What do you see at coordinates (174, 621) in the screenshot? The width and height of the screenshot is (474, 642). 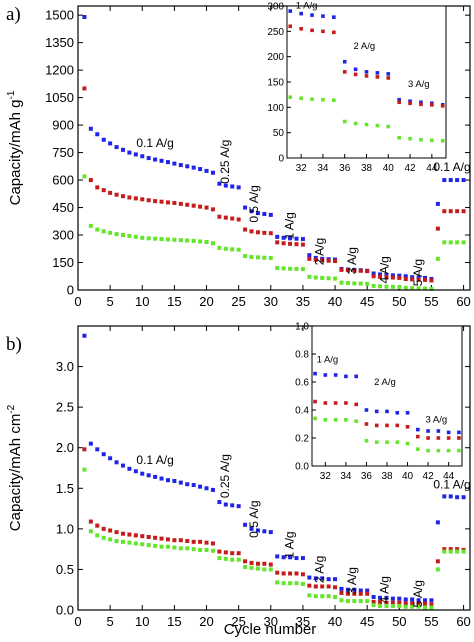 I see `x-tick-label: 15` at bounding box center [174, 621].